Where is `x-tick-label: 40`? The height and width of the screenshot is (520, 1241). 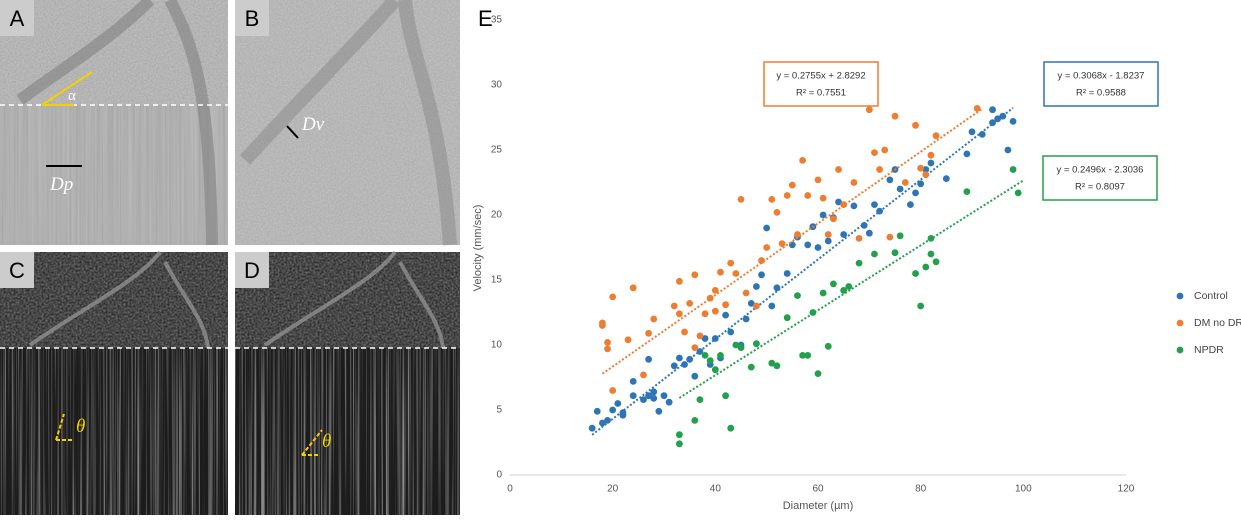
x-tick-label: 40 is located at coordinates (716, 489).